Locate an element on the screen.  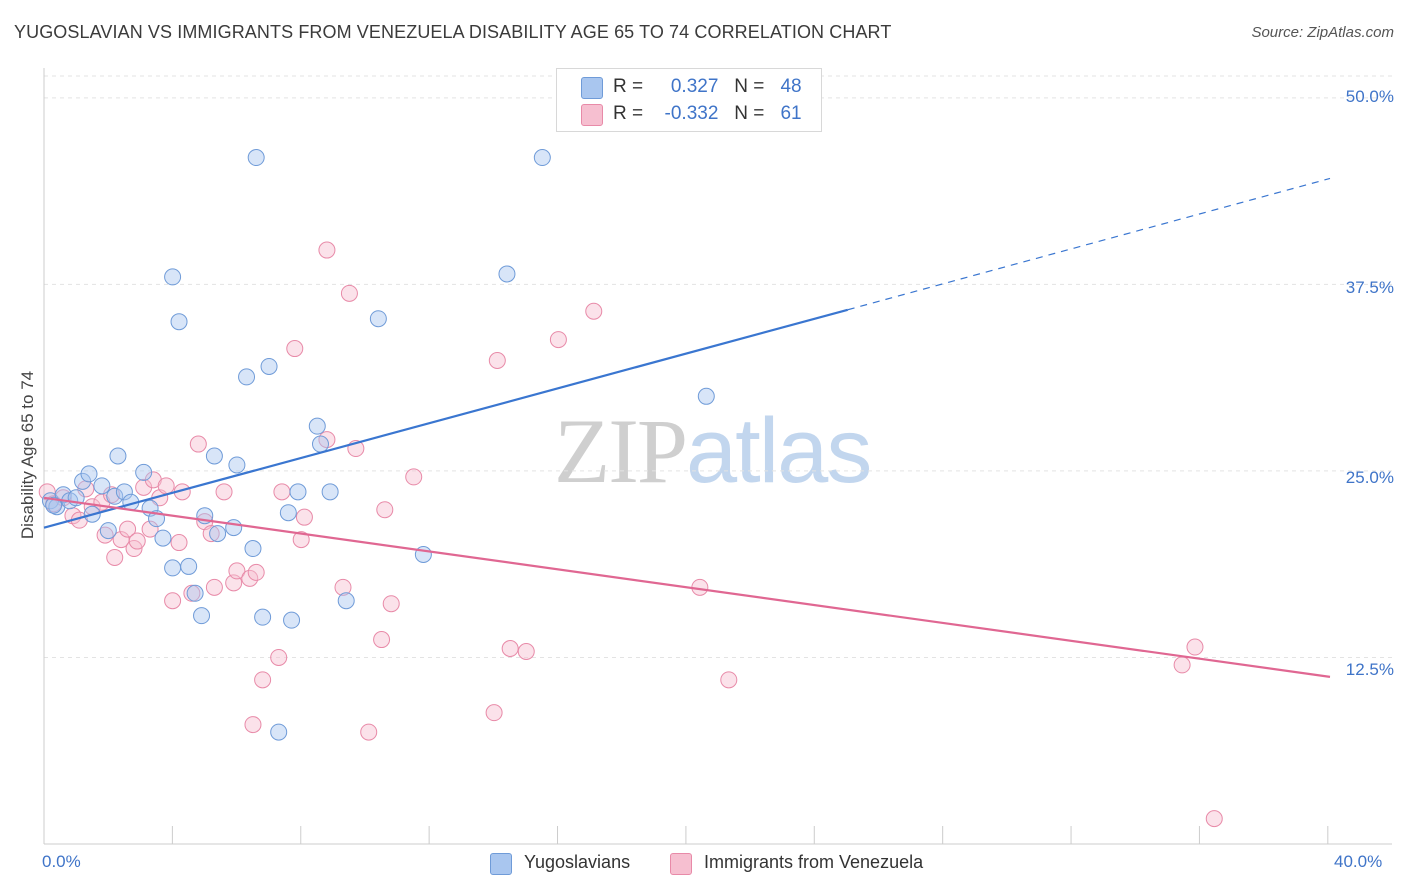
legend-text-yugoslavians: R = 0.327 N = 48 is located at coordinates (707, 87).